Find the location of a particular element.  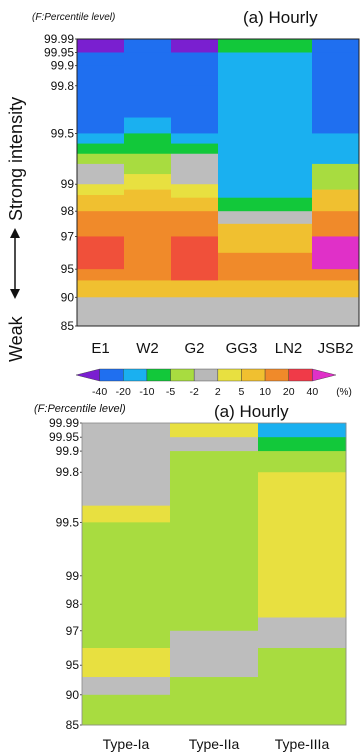

column-label: G2 is located at coordinates (194, 348).